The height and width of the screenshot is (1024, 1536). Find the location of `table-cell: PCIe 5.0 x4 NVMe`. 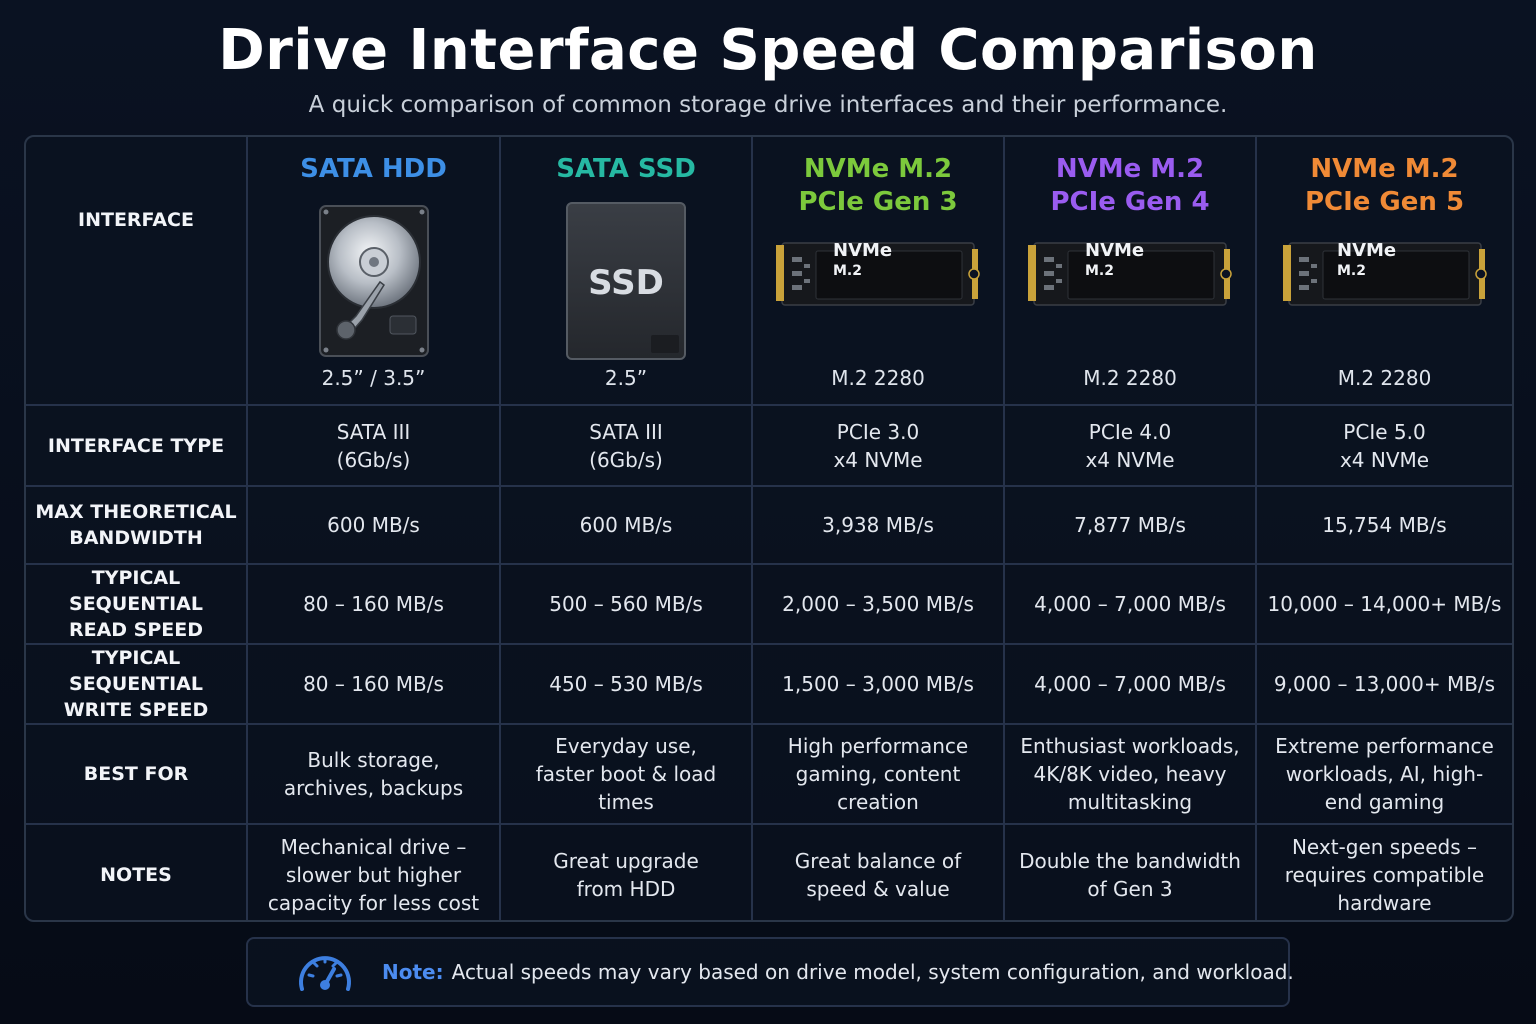

table-cell: PCIe 5.0 x4 NVMe is located at coordinates (1383, 445).